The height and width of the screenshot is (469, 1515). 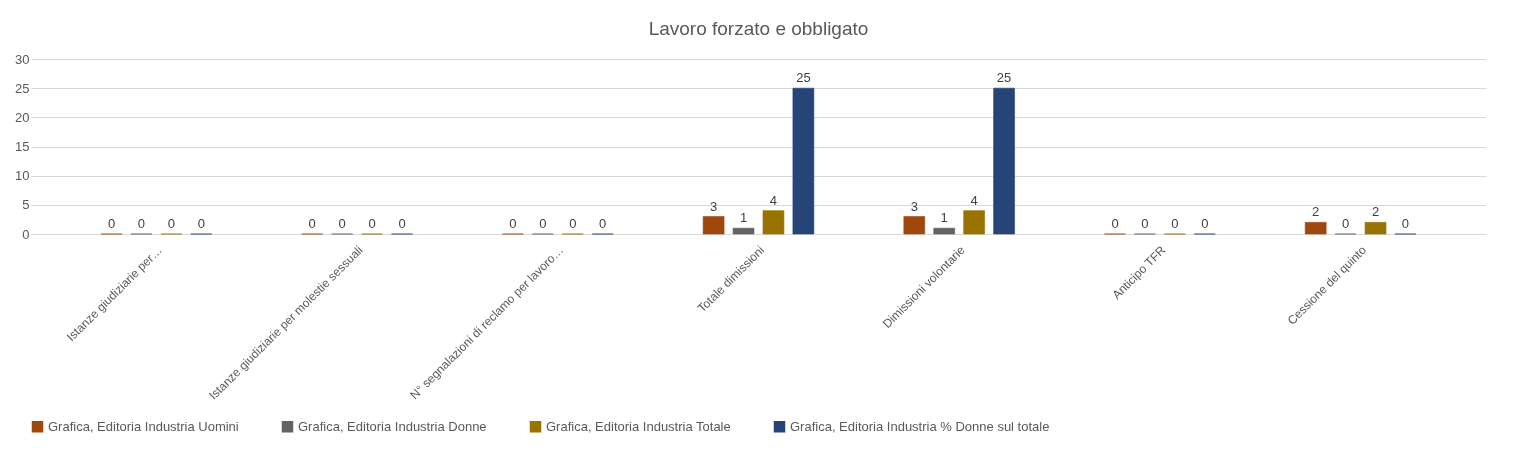 What do you see at coordinates (22, 59) in the screenshot?
I see `y-tick-label: 30` at bounding box center [22, 59].